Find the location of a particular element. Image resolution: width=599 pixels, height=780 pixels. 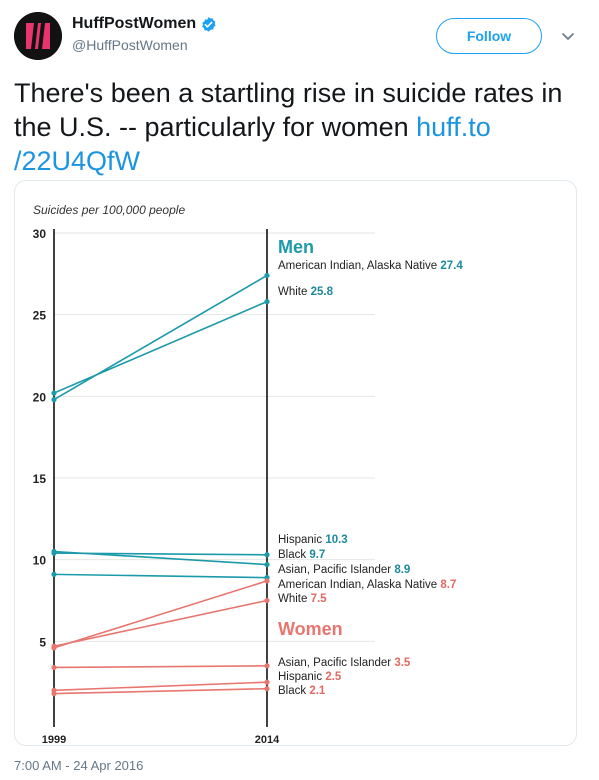

series-label: White 25.8 is located at coordinates (306, 292).